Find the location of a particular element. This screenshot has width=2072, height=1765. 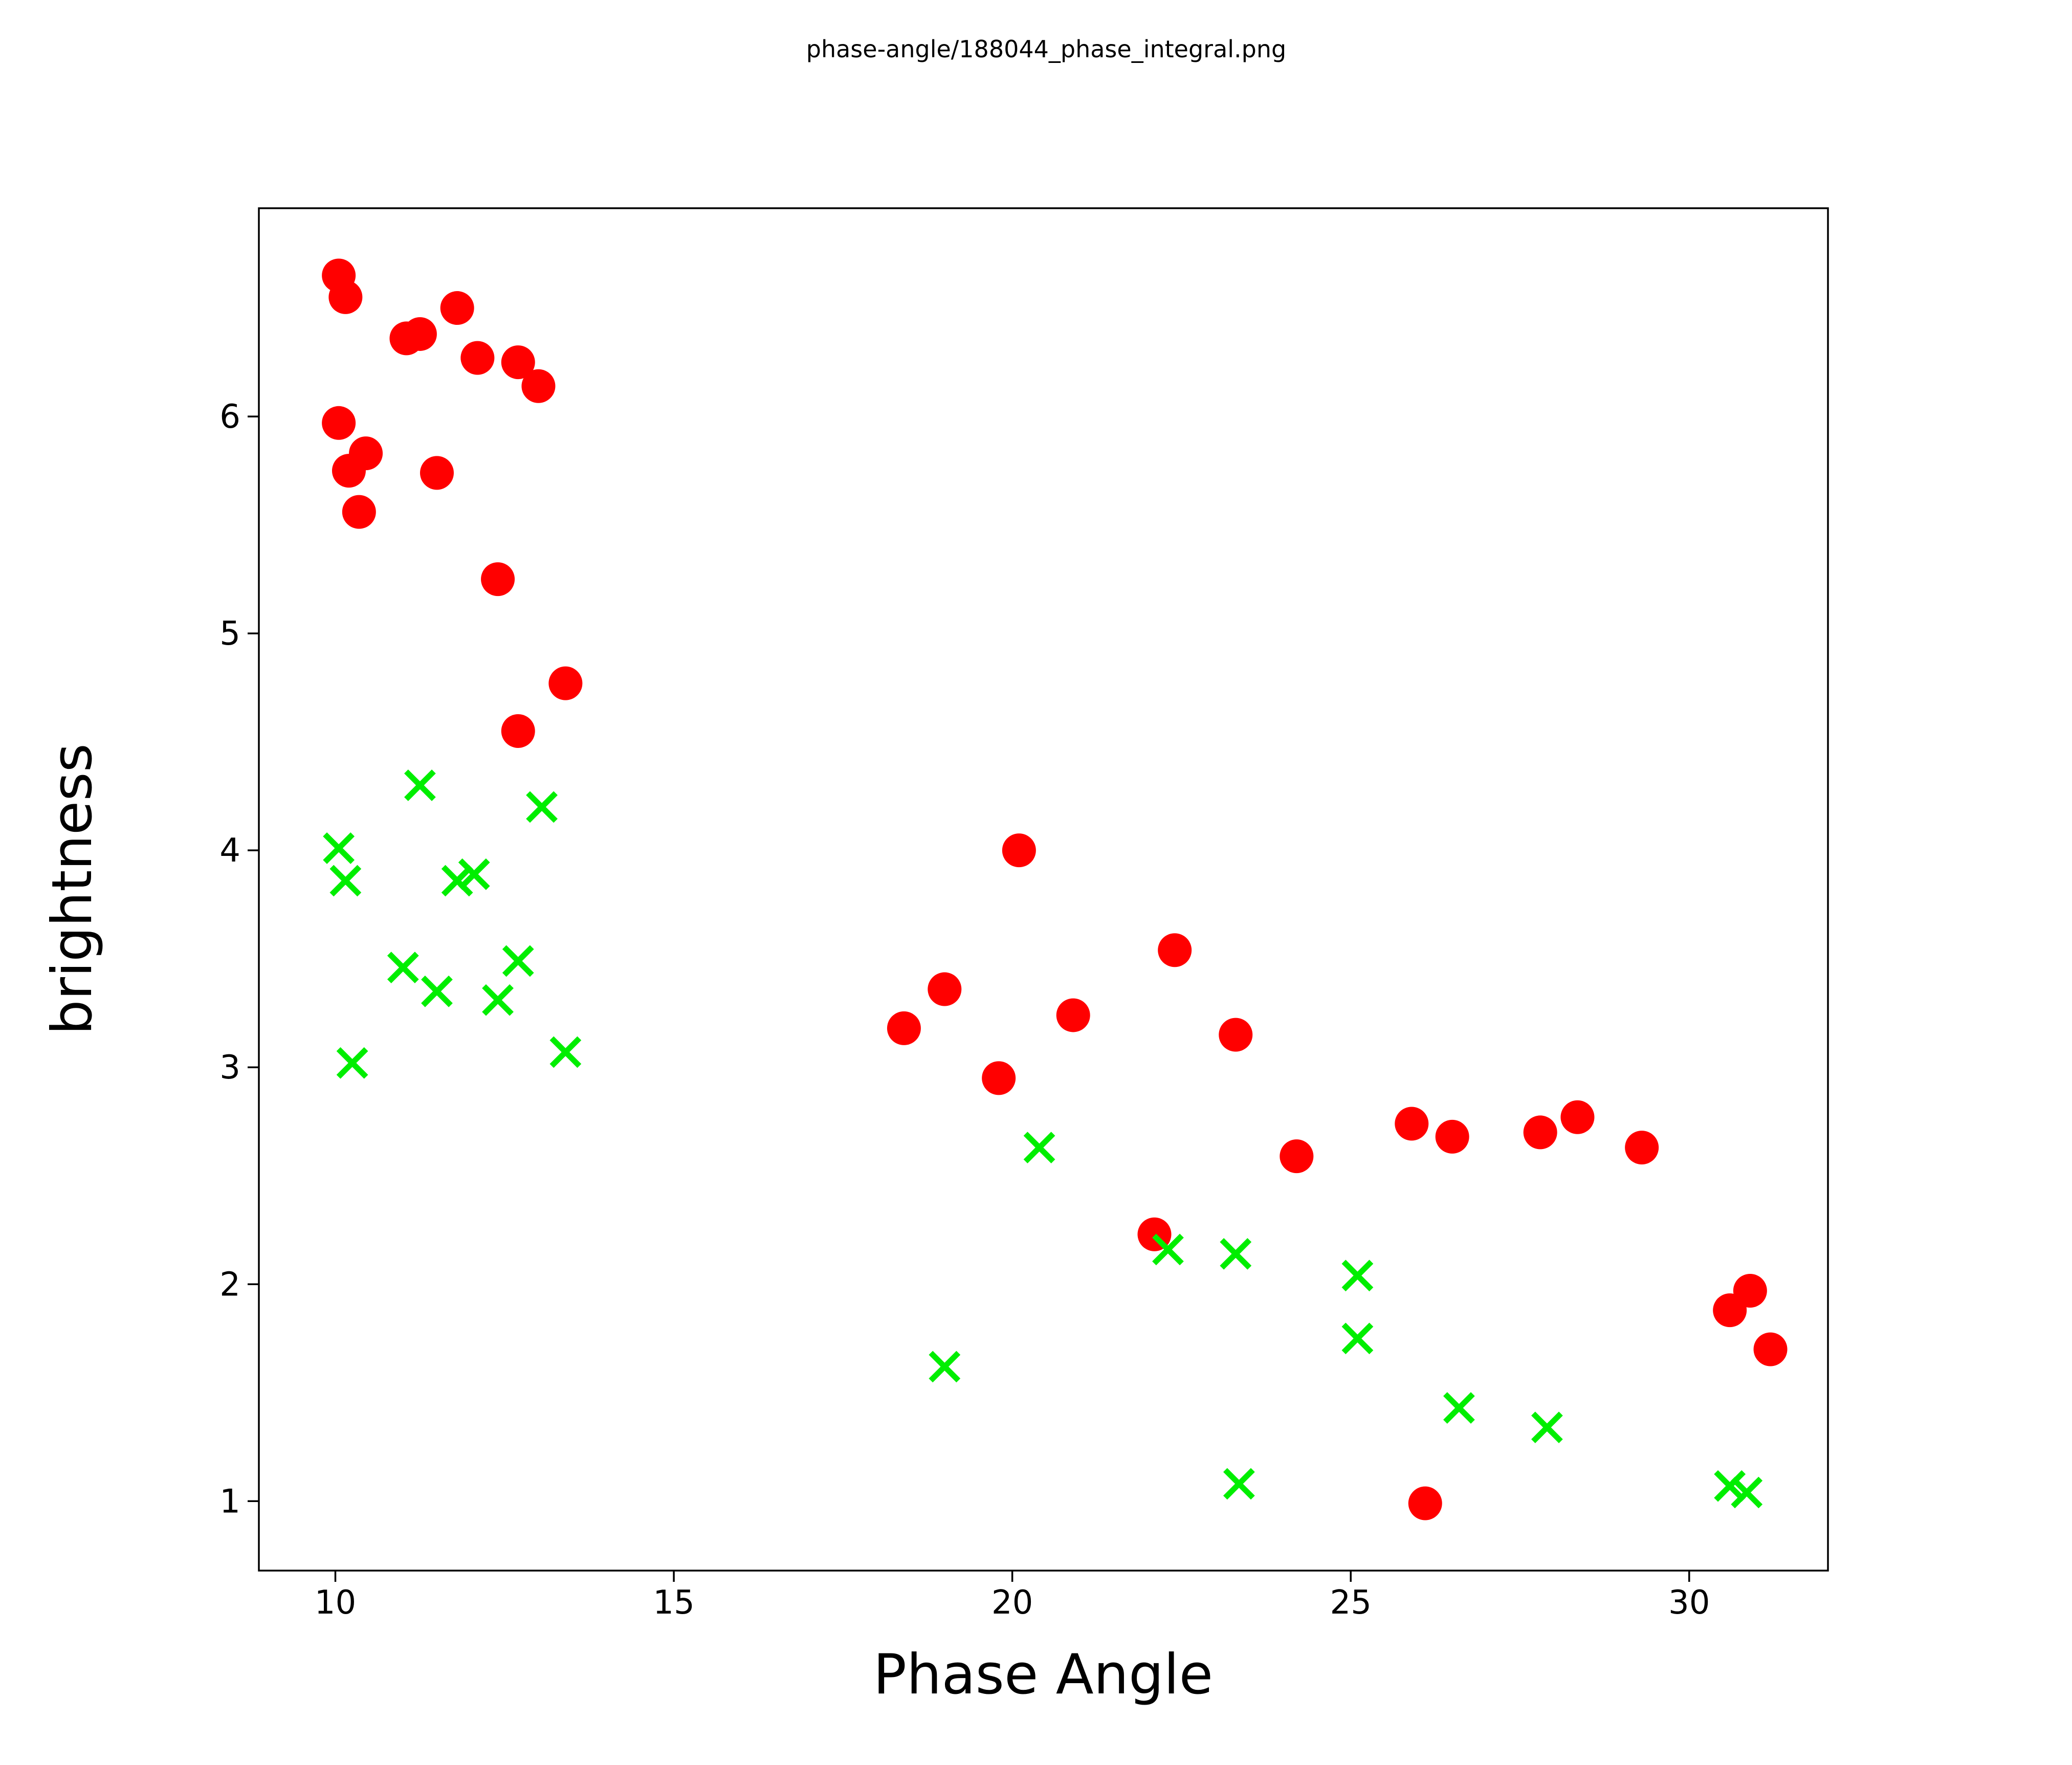

x-tick-label: 15 is located at coordinates (673, 1603).